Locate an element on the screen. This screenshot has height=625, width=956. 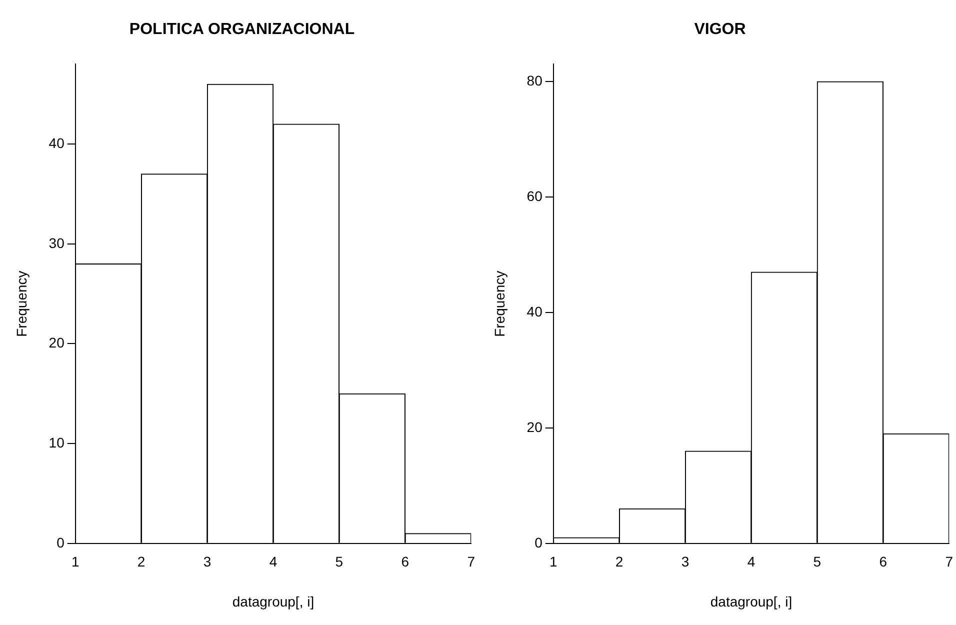
chart-title: POLITICA ORGANIZACIONAL is located at coordinates (242, 29).